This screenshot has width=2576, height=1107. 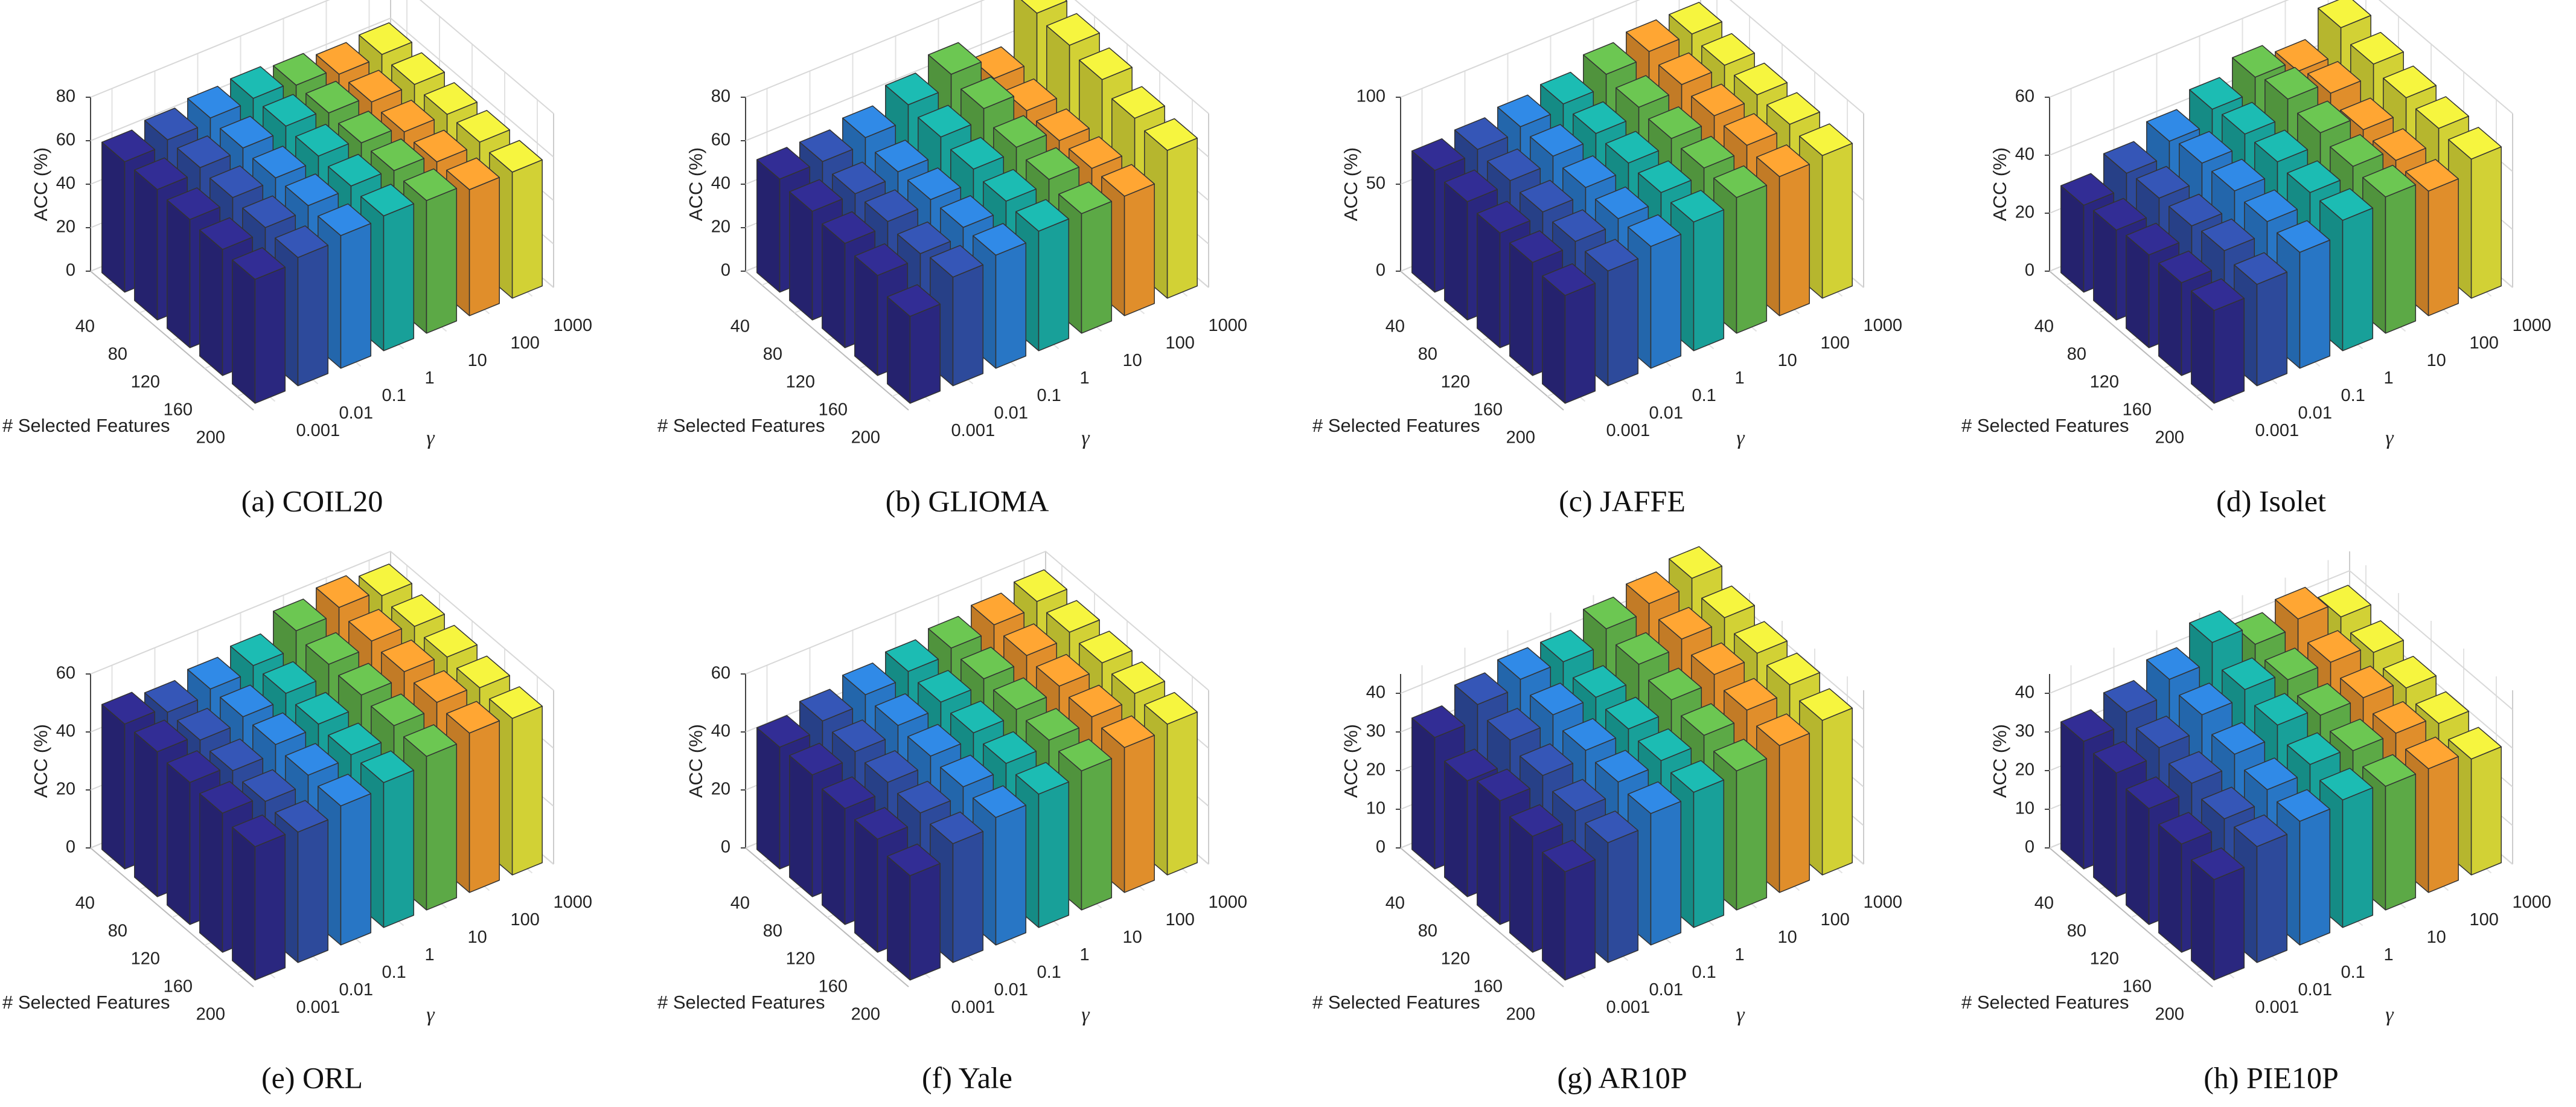 What do you see at coordinates (721, 140) in the screenshot?
I see `z-tick-label: 60` at bounding box center [721, 140].